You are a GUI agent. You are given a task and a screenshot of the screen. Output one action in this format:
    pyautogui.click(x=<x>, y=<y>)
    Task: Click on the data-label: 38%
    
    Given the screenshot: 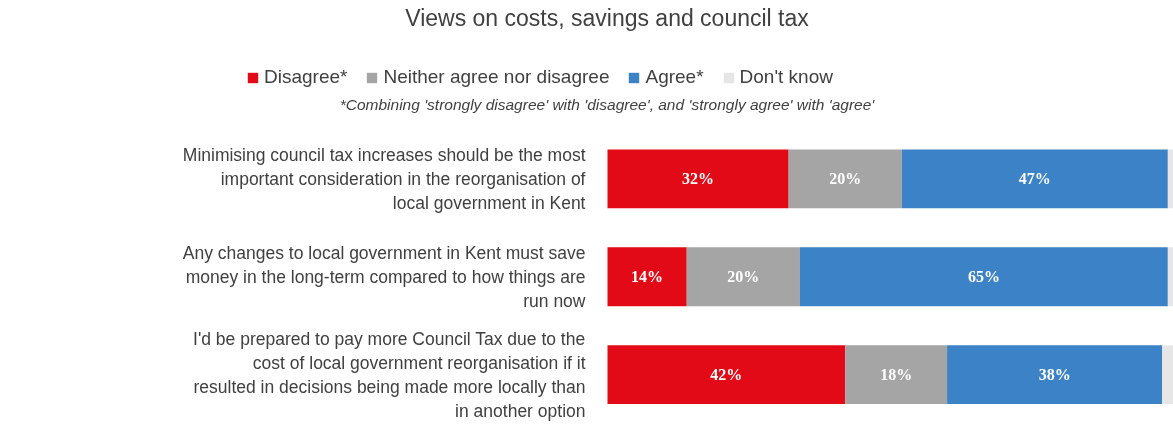 What is the action you would take?
    pyautogui.click(x=1054, y=375)
    